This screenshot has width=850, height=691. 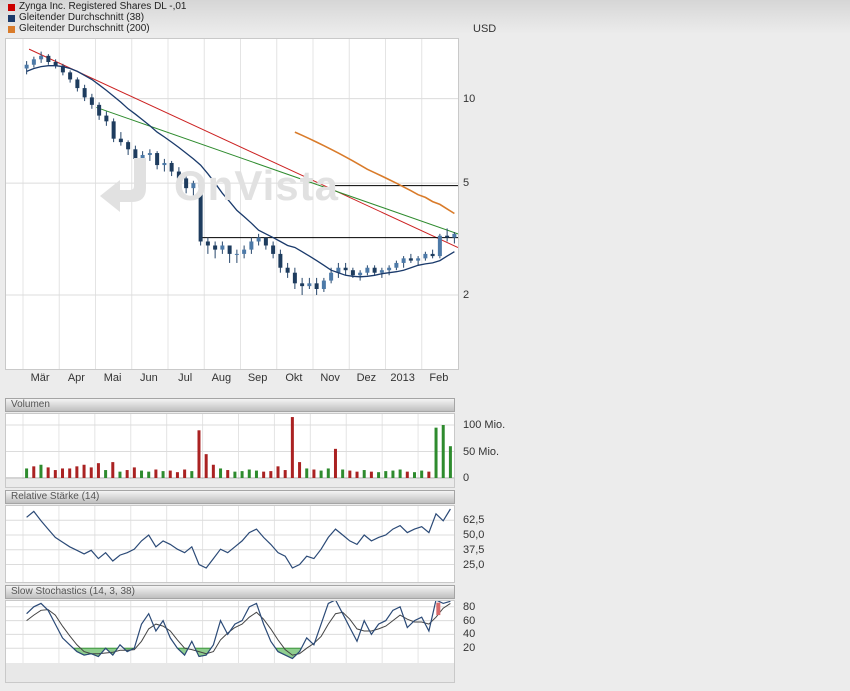 What do you see at coordinates (294, 378) in the screenshot?
I see `month-label: Okt` at bounding box center [294, 378].